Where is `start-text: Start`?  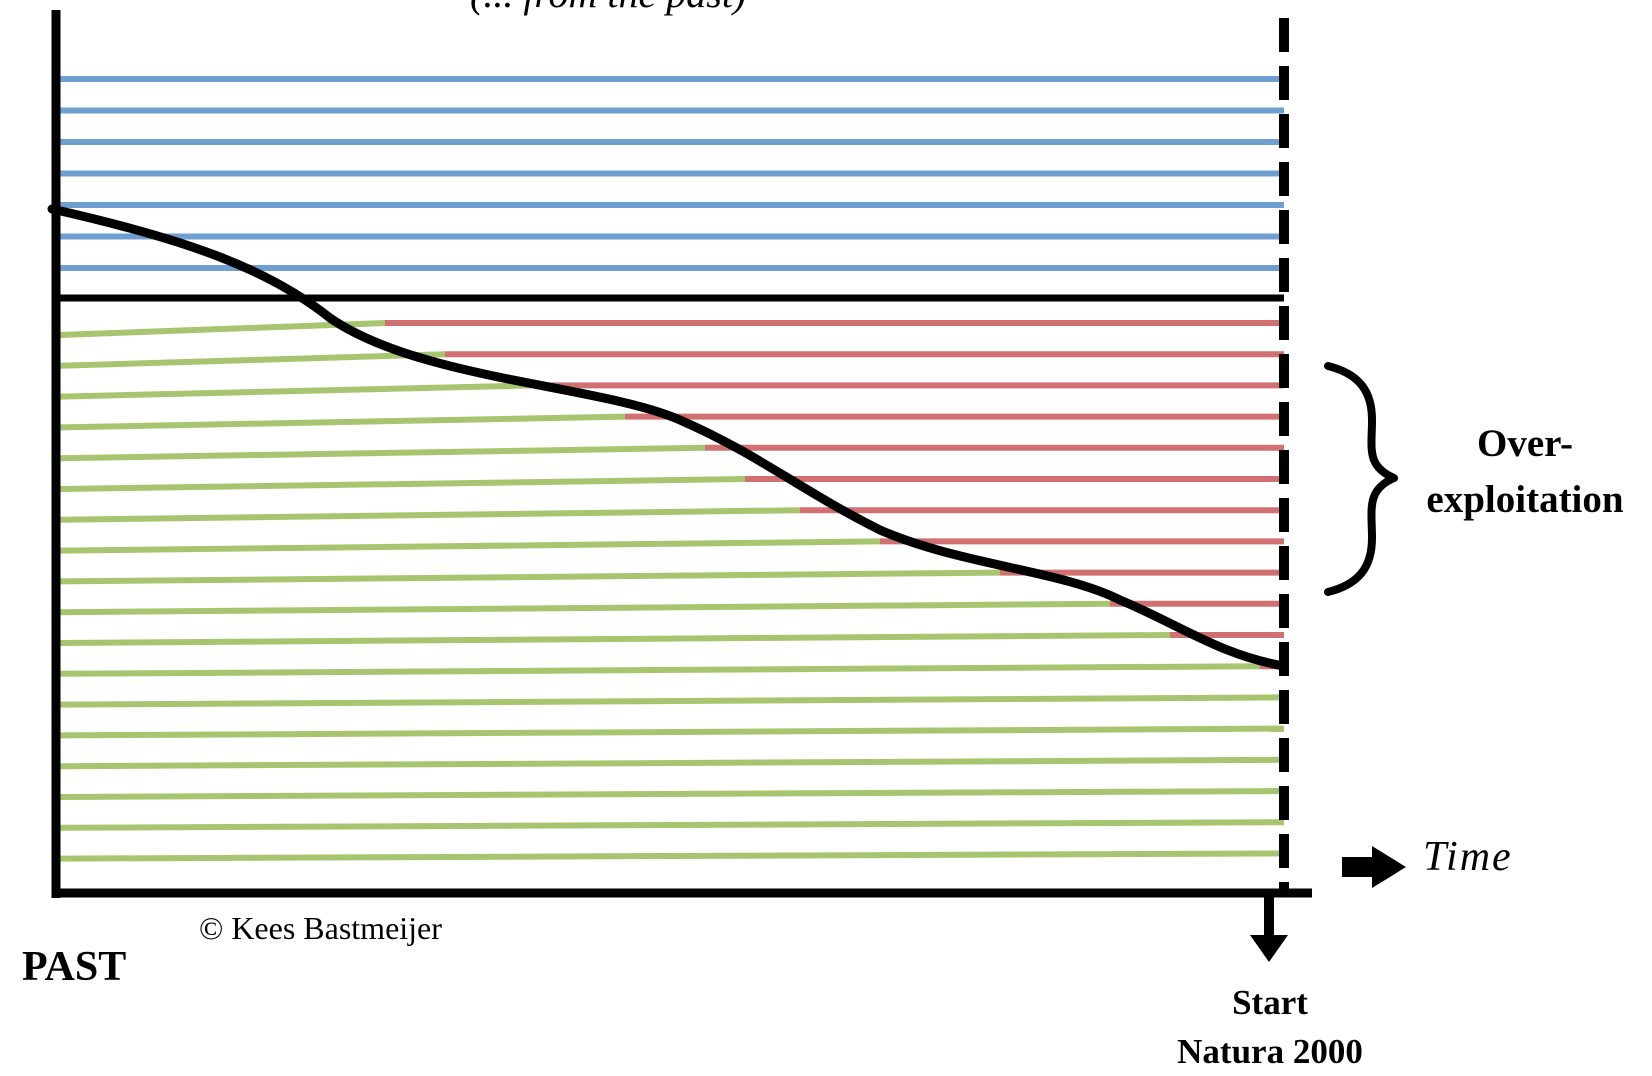
start-text: Start is located at coordinates (1270, 1002).